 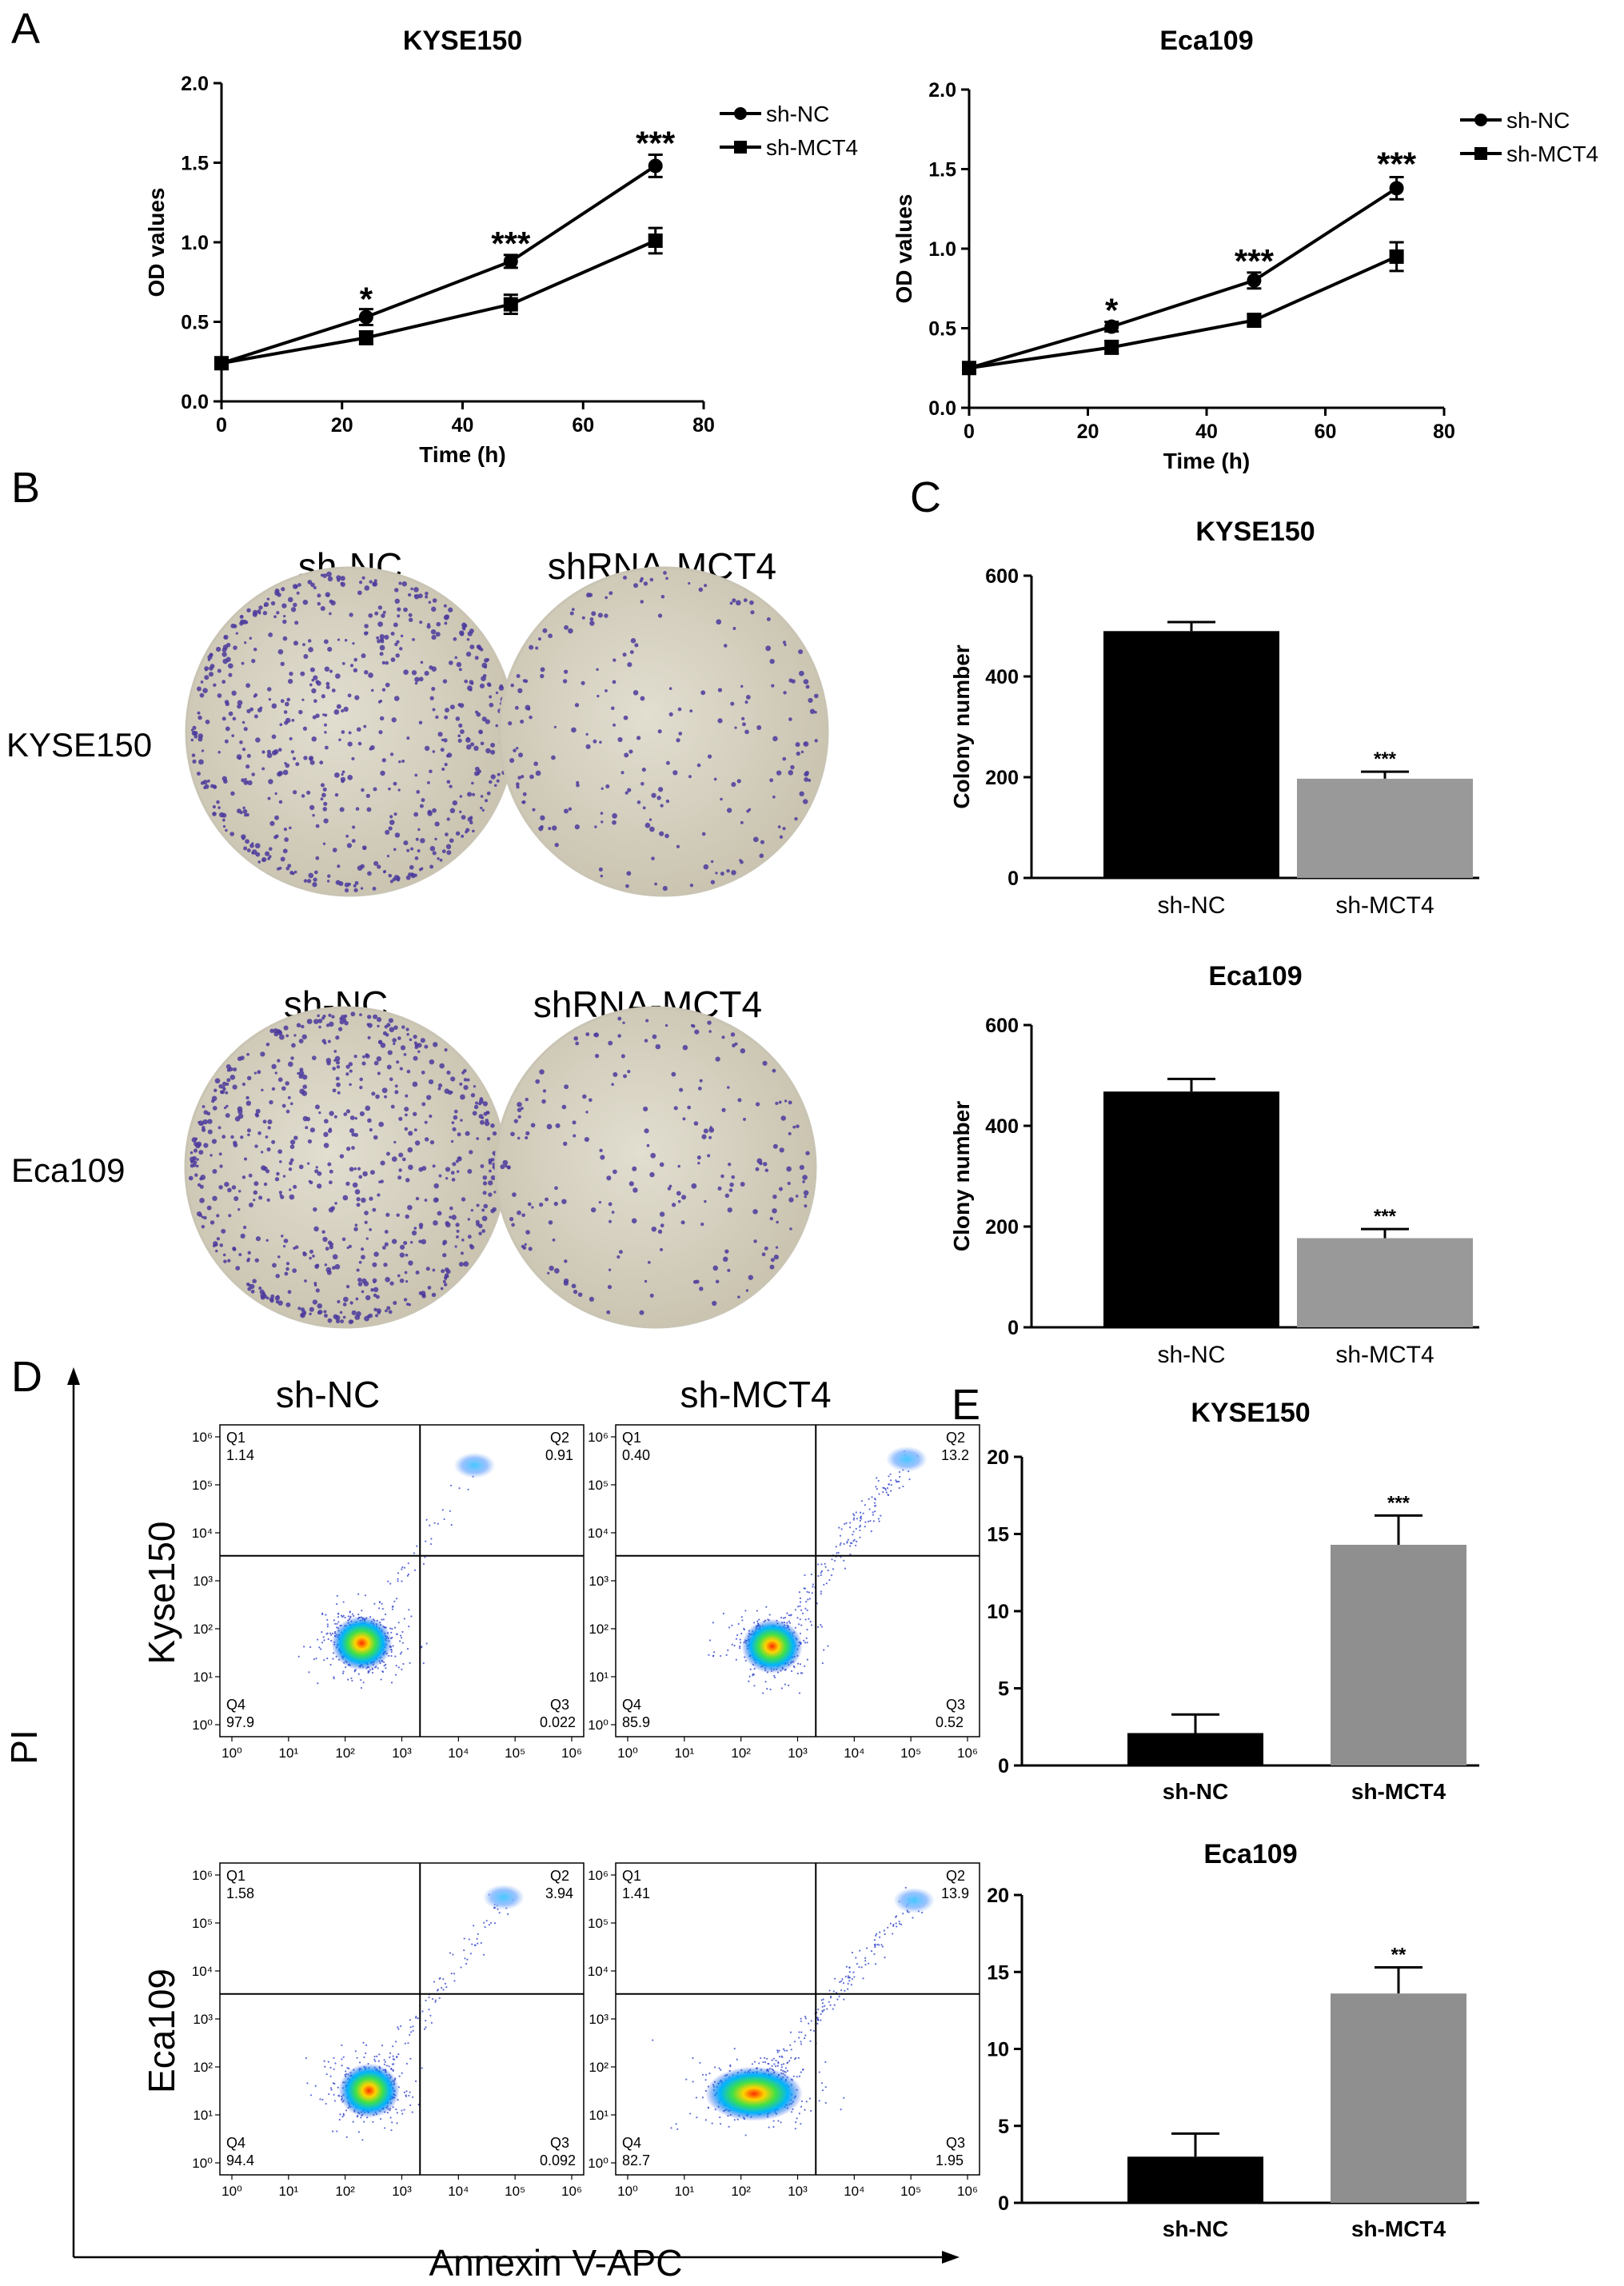 What do you see at coordinates (599, 1582) in the screenshot?
I see `y-tick-label: 10³` at bounding box center [599, 1582].